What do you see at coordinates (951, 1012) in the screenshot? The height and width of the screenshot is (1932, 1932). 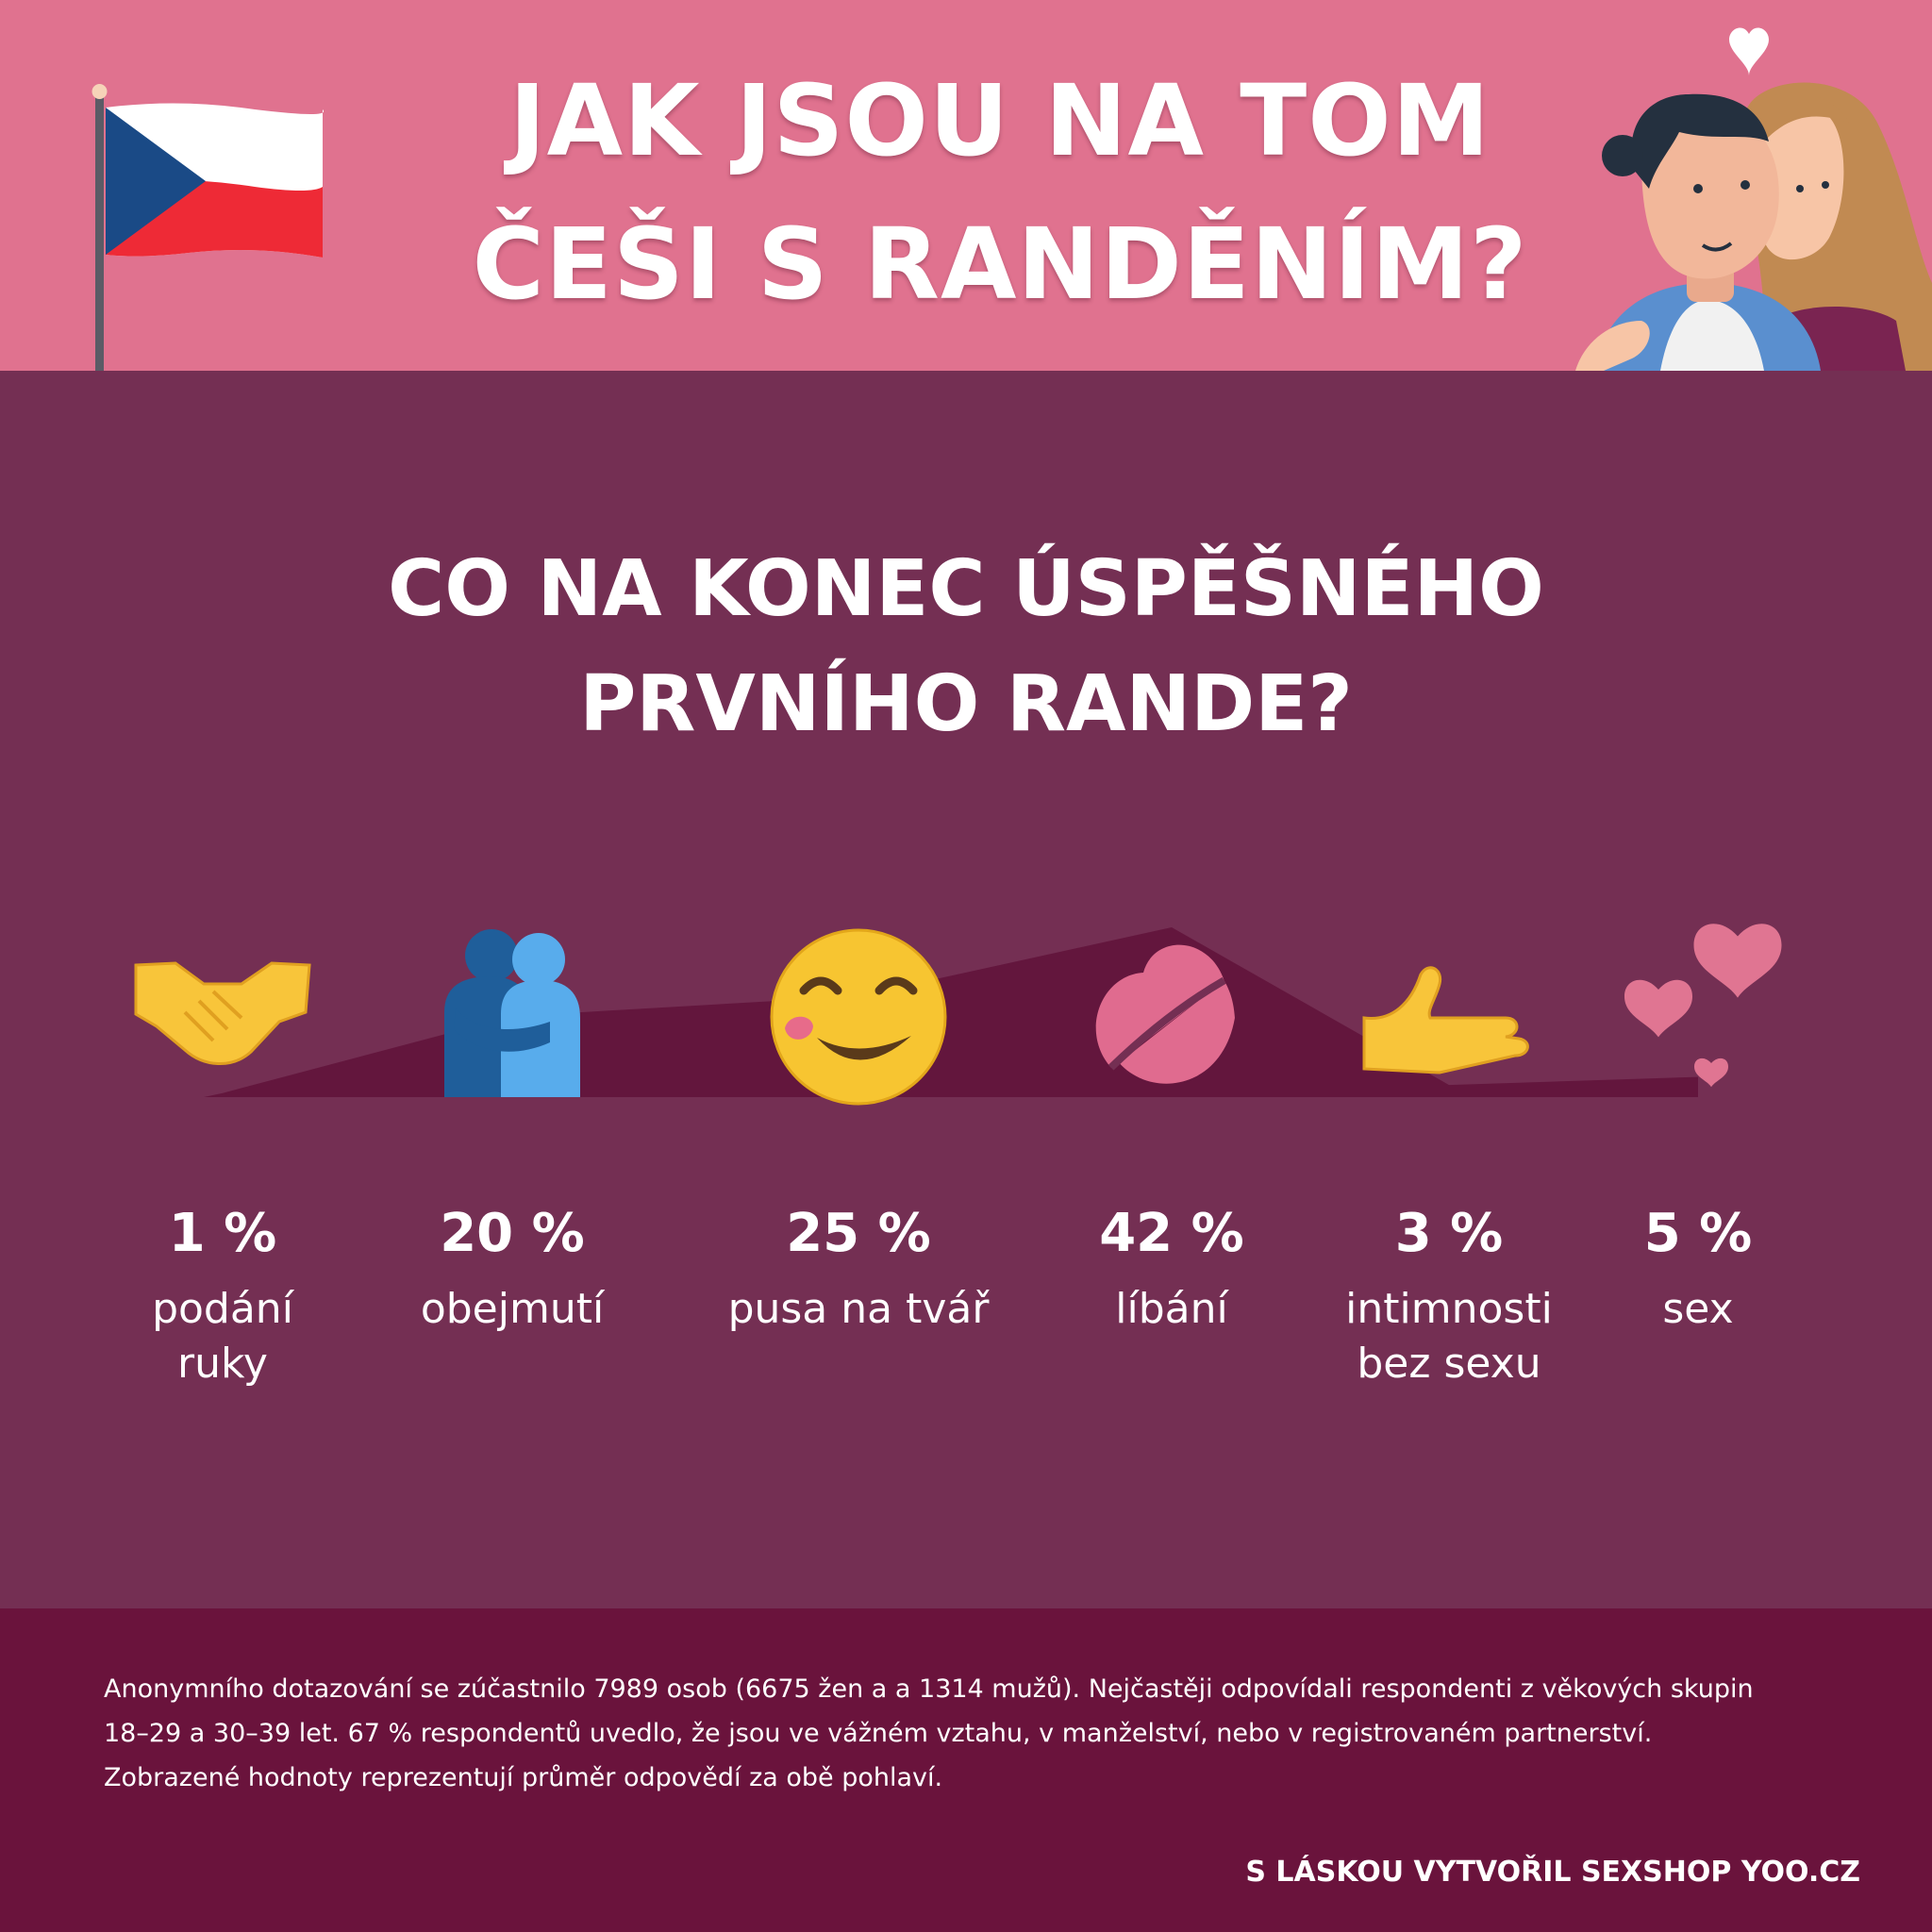 I see `mountain-area` at bounding box center [951, 1012].